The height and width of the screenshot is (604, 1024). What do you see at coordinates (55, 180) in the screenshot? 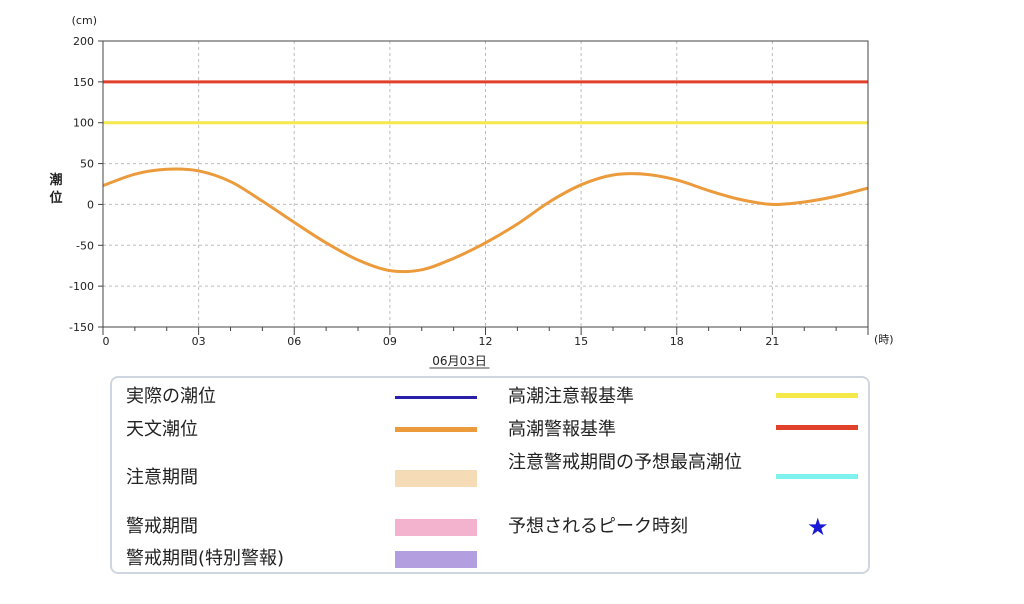
I see `y-axis-title-char: 潮` at bounding box center [55, 180].